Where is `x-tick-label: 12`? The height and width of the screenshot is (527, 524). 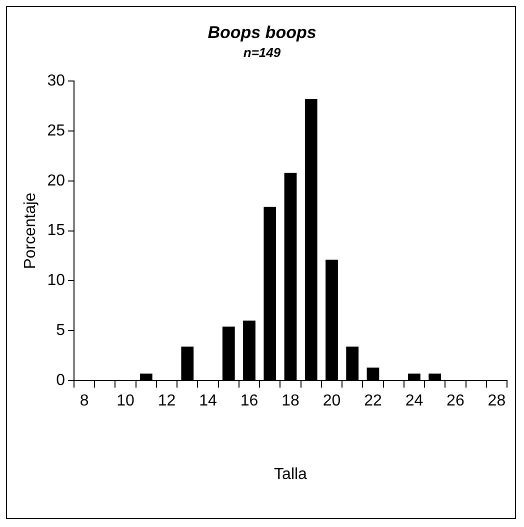 x-tick-label: 12 is located at coordinates (167, 401).